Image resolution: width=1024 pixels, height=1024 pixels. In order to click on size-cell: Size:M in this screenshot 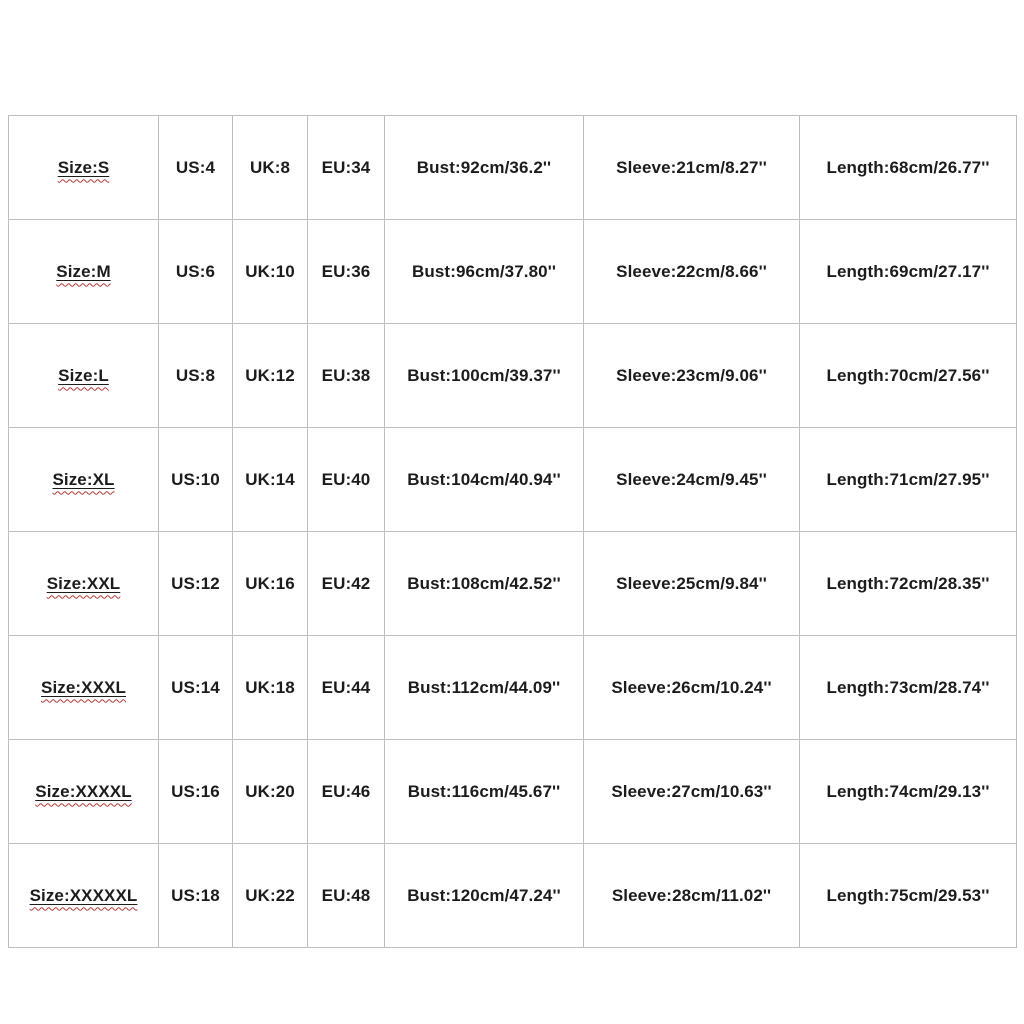, I will do `click(83, 271)`.